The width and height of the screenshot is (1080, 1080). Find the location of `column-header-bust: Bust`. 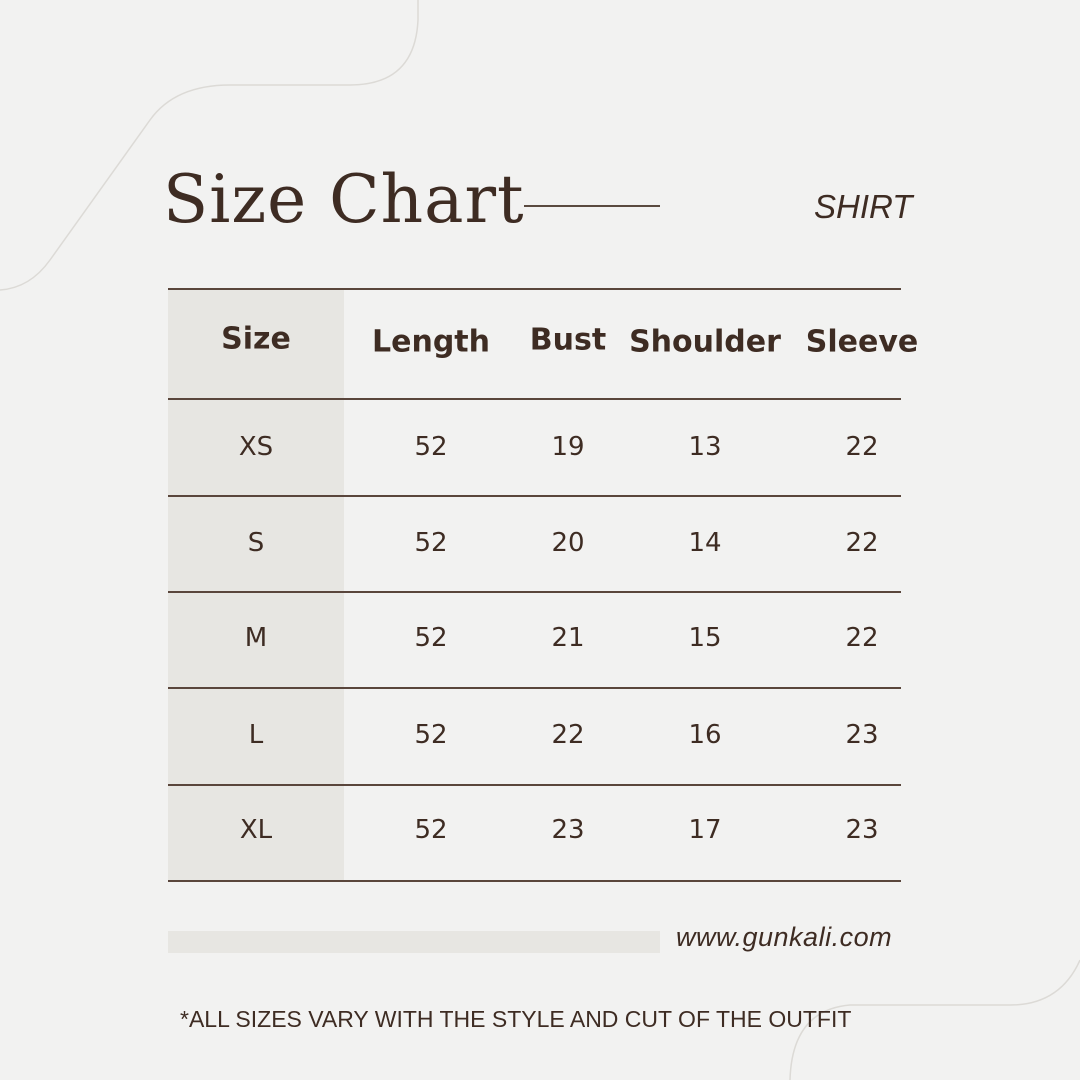

column-header-bust: Bust is located at coordinates (568, 340).